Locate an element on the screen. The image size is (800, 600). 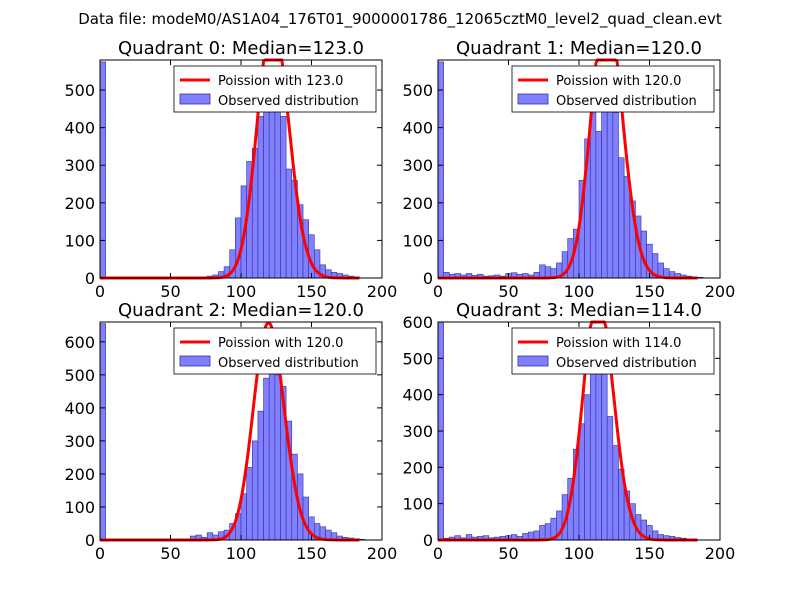
panel-title: Quadrant 2: Median=120.0 is located at coordinates (241, 310).